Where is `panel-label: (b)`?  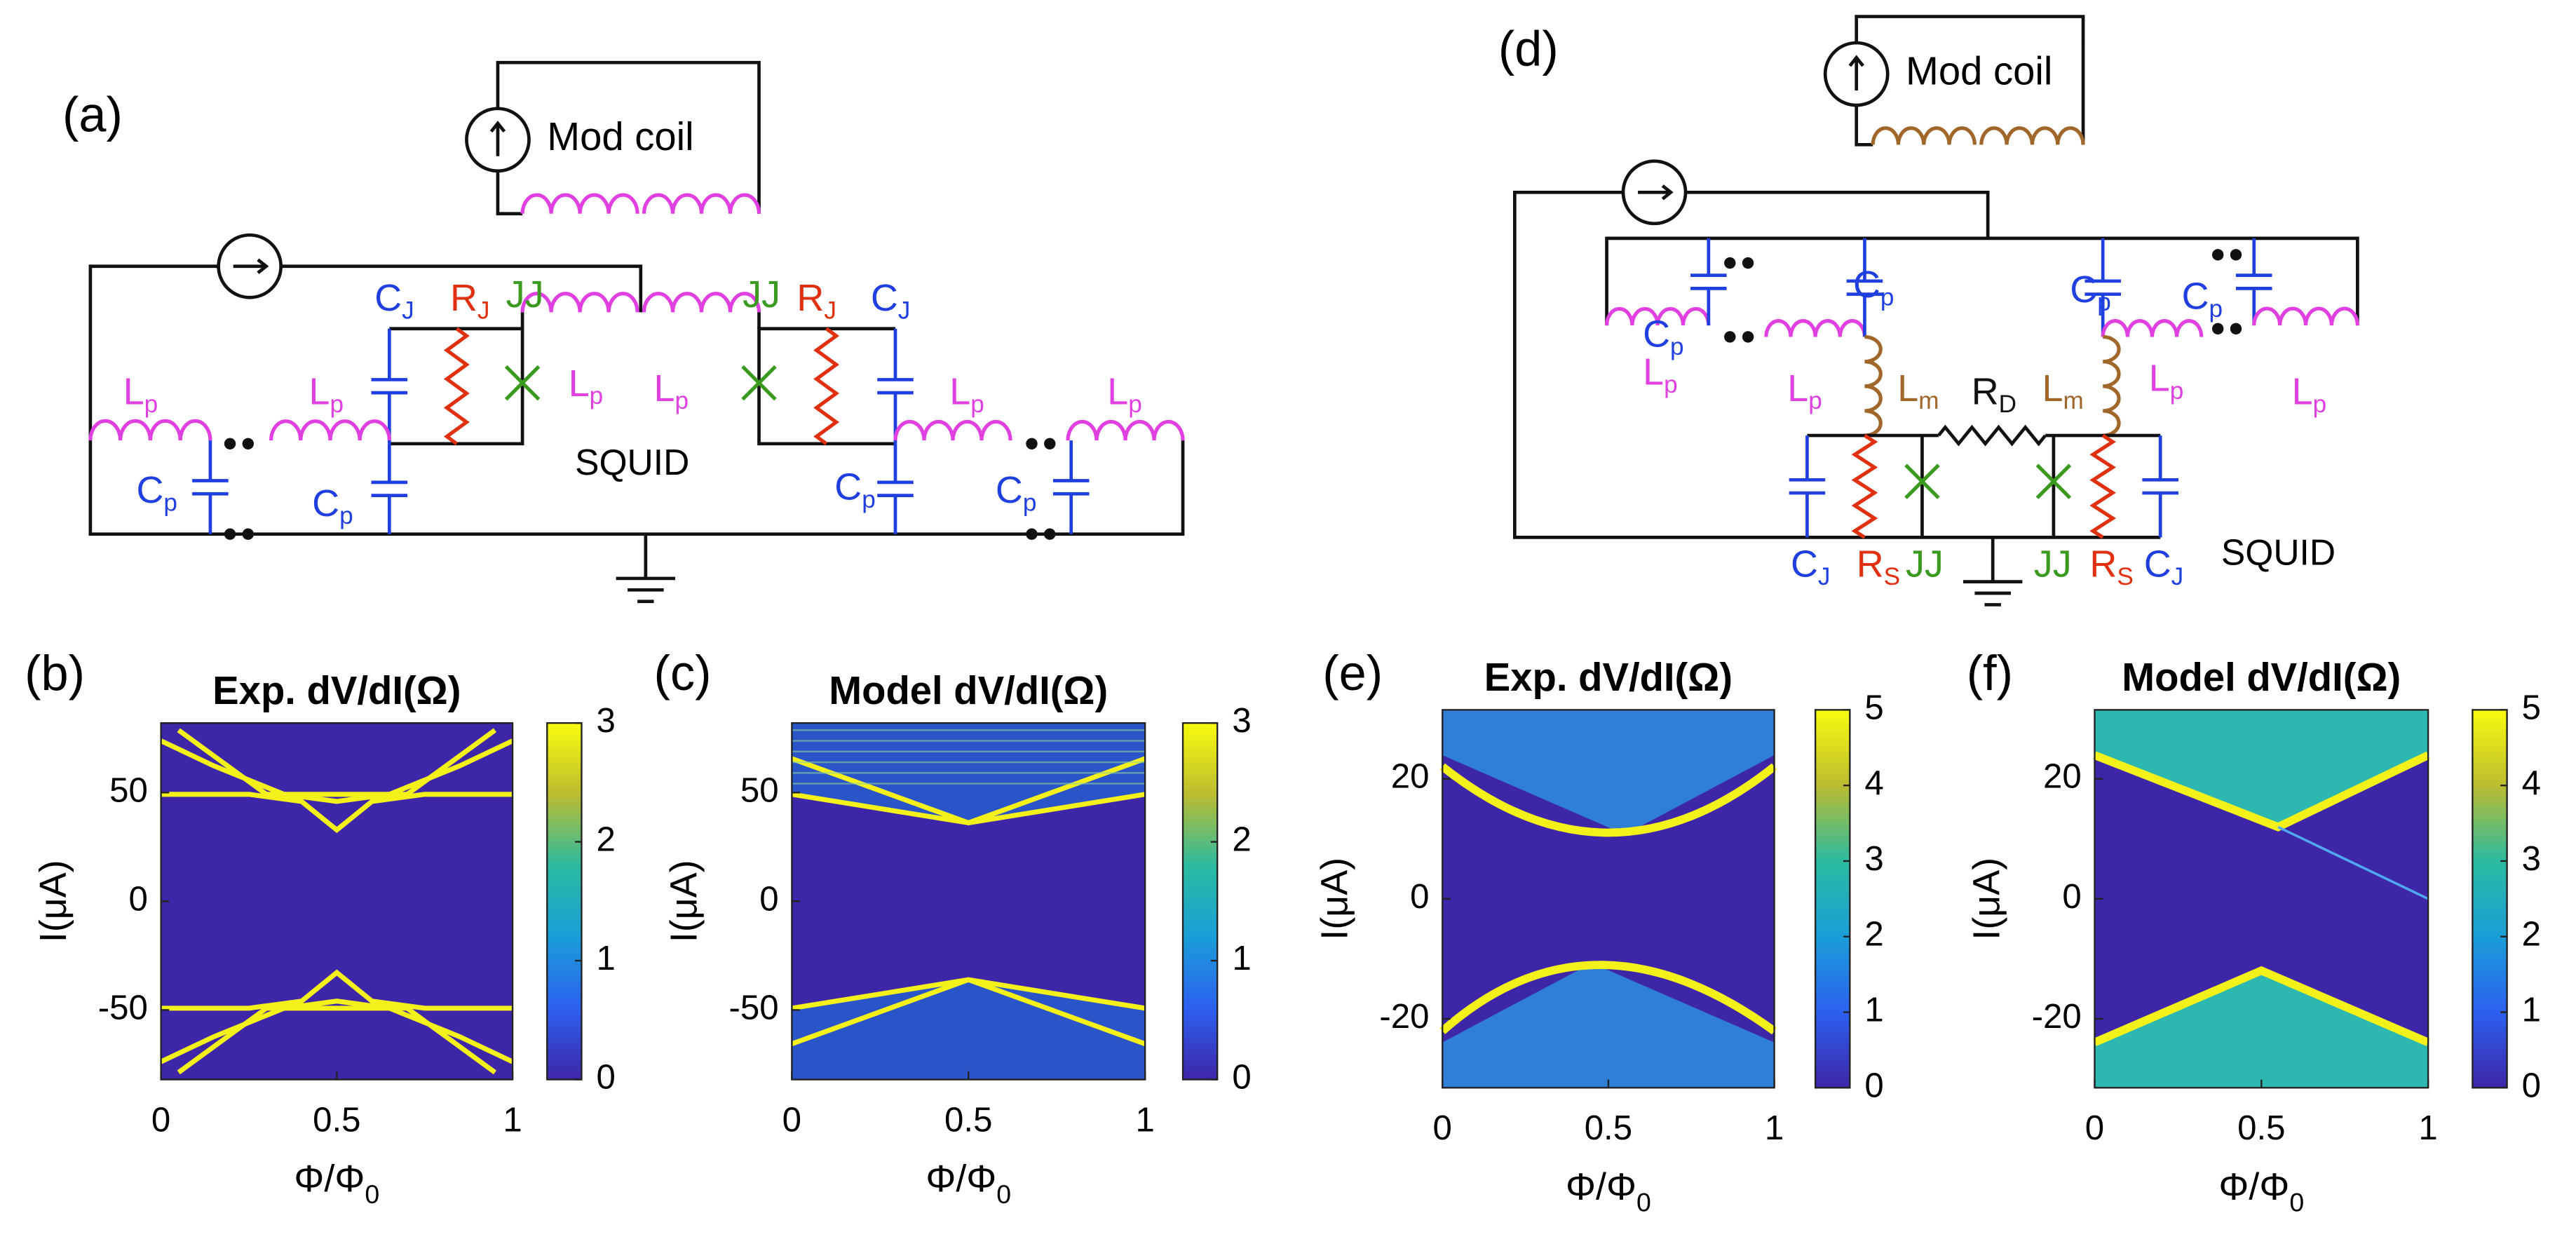
panel-label: (b) is located at coordinates (55, 672).